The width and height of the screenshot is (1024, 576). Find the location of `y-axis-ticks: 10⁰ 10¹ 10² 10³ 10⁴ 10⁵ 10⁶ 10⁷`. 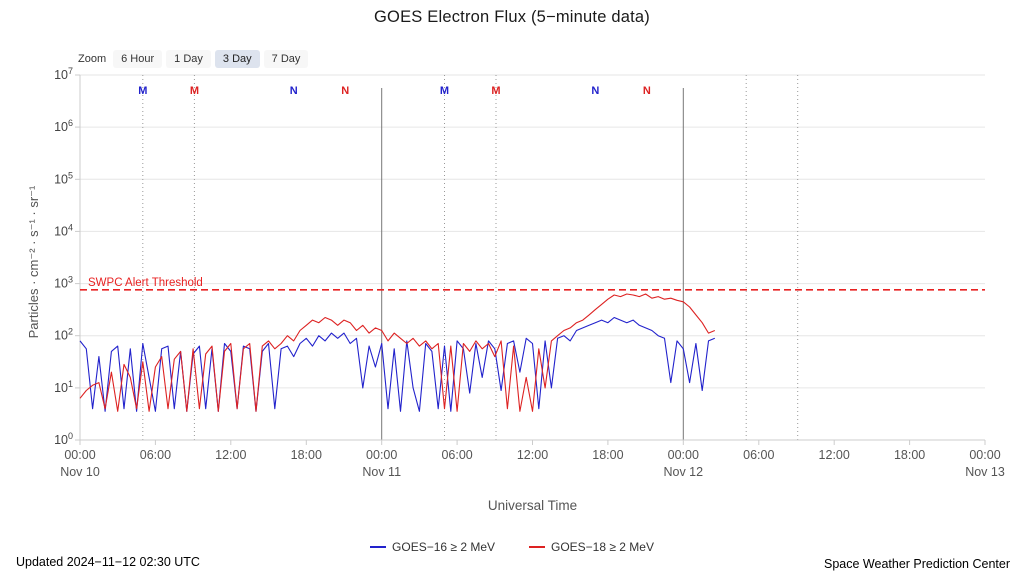

y-axis-ticks: 10⁰ 10¹ 10² 10³ 10⁴ 10⁵ 10⁶ 10⁷ is located at coordinates (67, 256).